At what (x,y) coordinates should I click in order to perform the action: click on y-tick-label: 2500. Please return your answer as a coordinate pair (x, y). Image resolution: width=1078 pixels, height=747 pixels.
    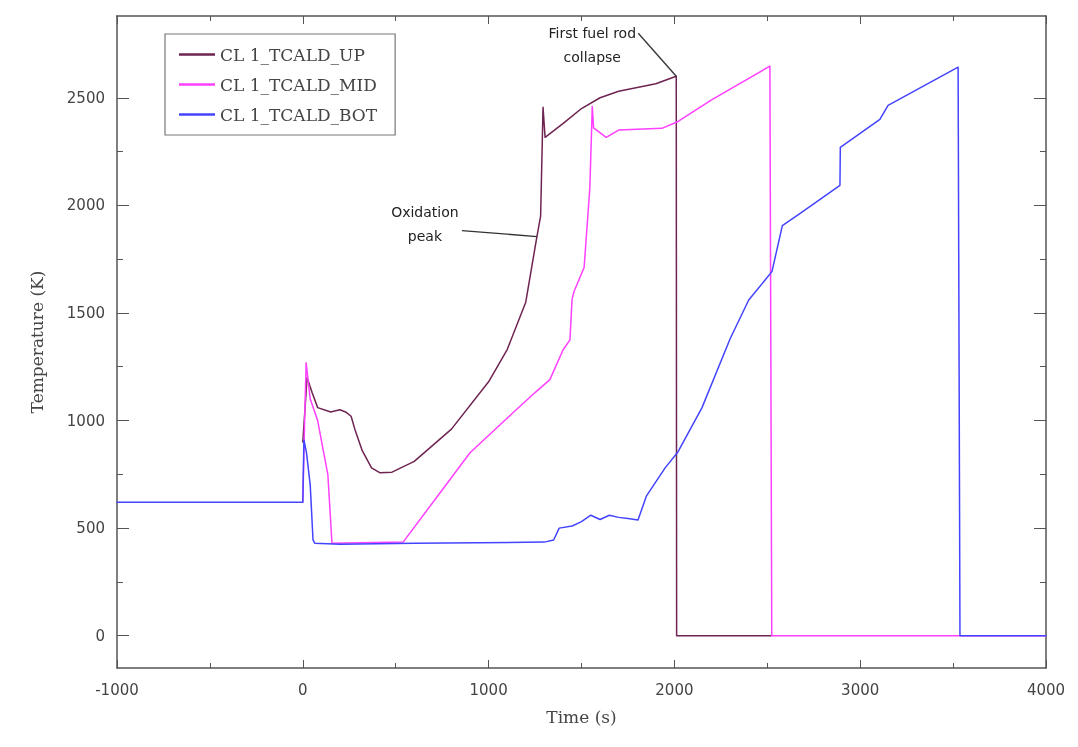
    Looking at the image, I should click on (85, 97).